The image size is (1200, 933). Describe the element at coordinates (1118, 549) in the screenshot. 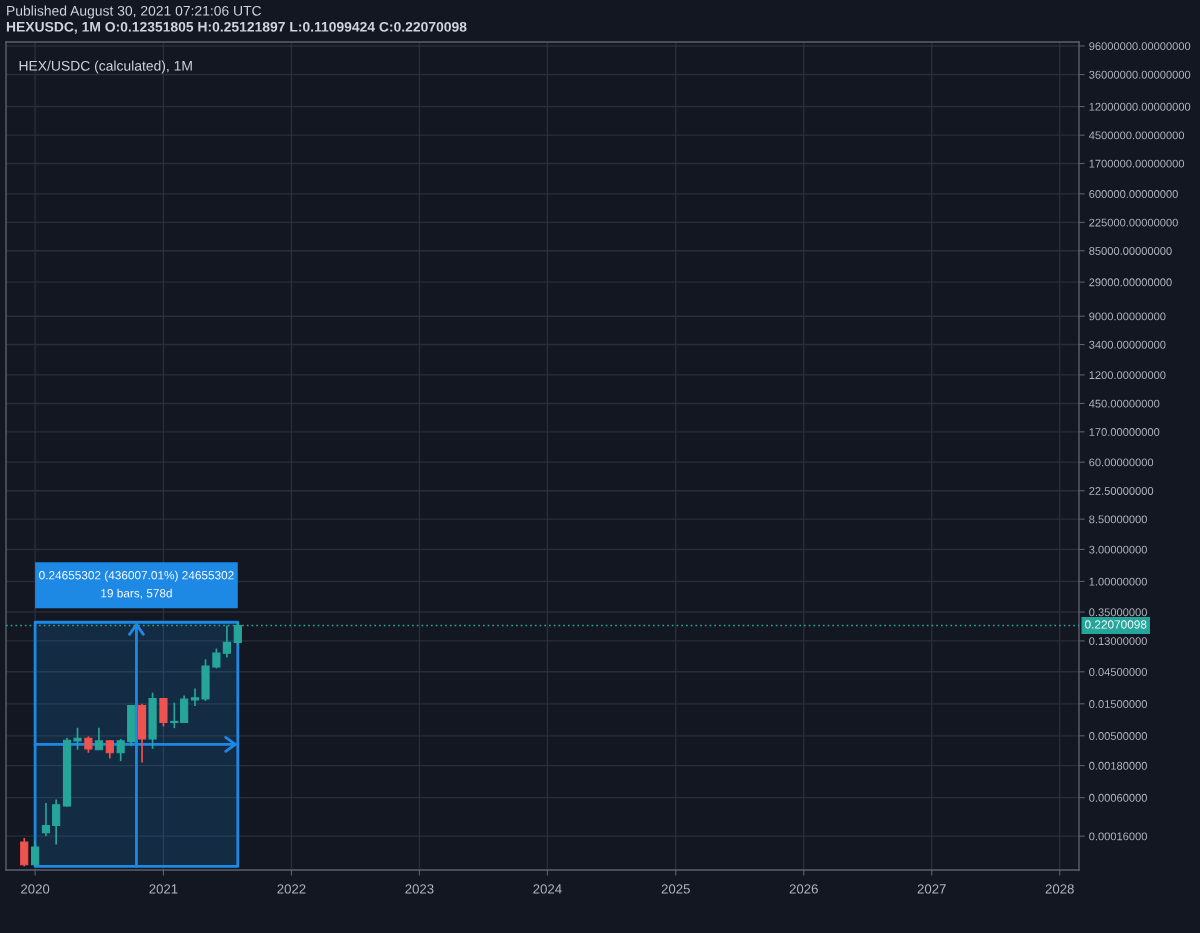

I see `y-tick-label: 3.00000000` at that location.